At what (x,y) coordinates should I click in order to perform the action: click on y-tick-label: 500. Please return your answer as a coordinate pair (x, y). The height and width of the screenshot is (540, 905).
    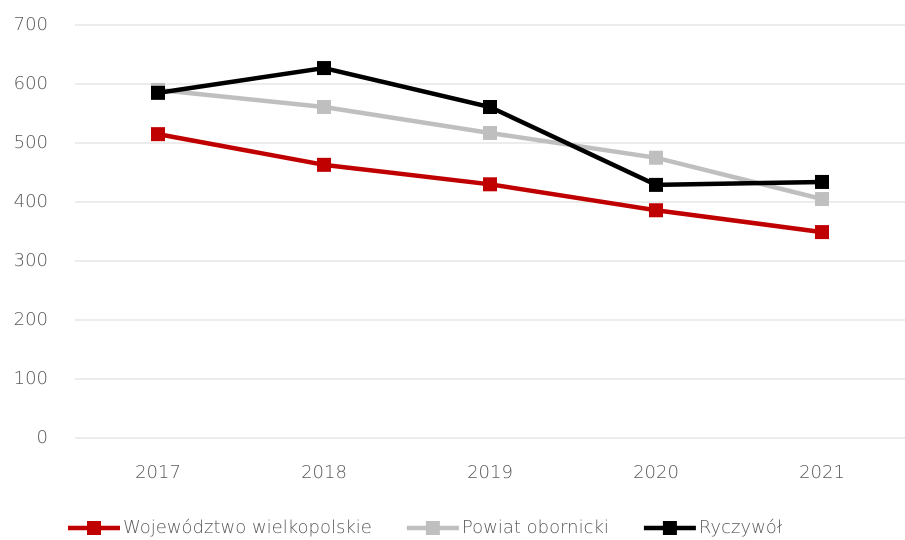
    Looking at the image, I should click on (31, 142).